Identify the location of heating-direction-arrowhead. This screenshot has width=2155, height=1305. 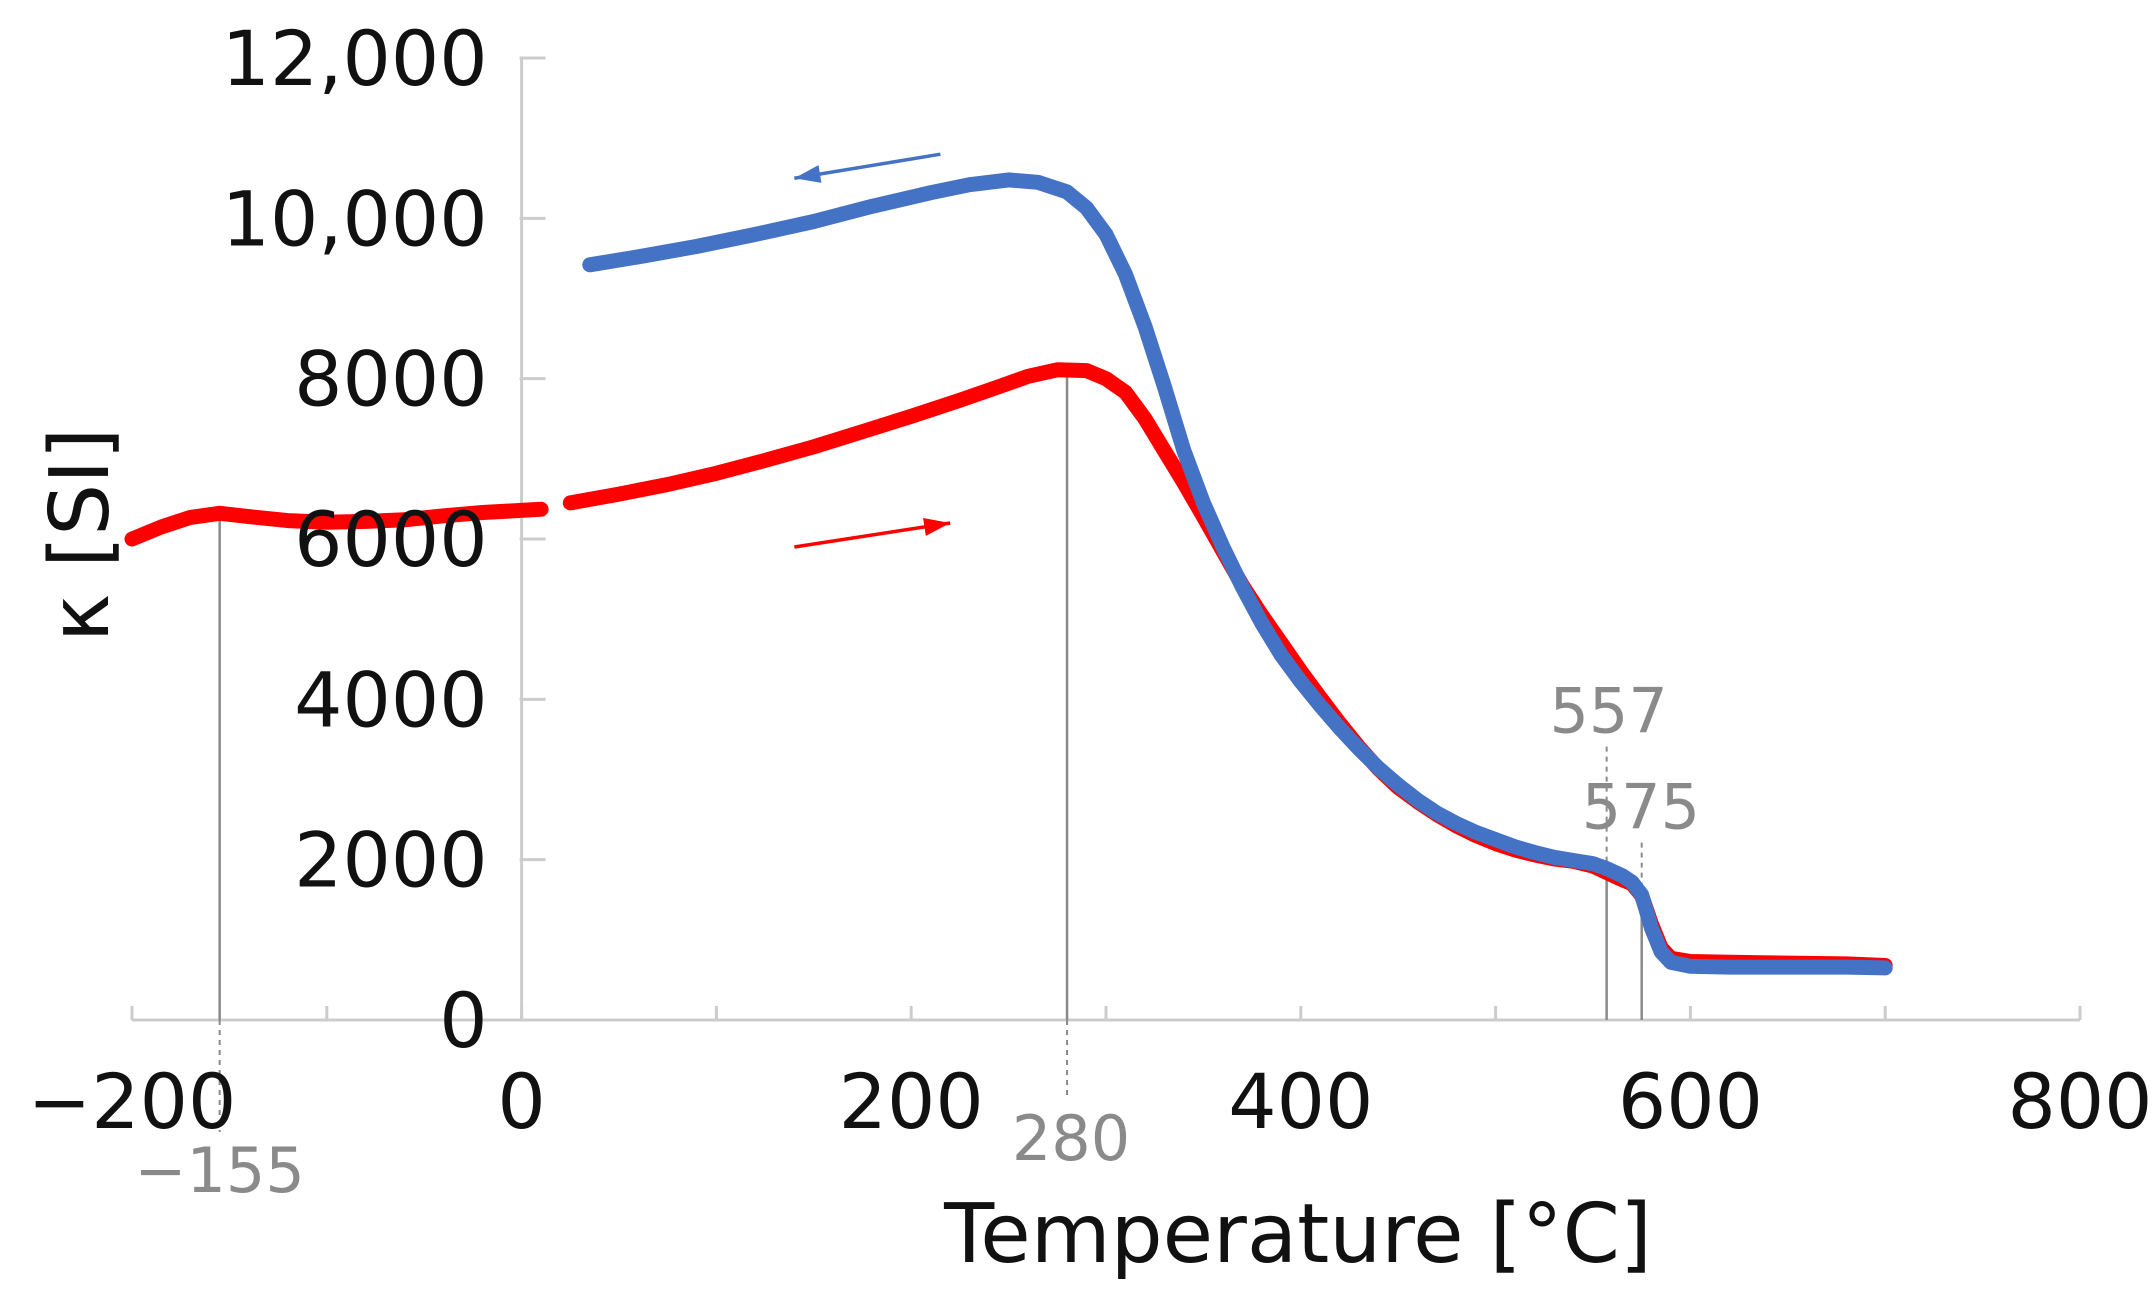
(937, 527).